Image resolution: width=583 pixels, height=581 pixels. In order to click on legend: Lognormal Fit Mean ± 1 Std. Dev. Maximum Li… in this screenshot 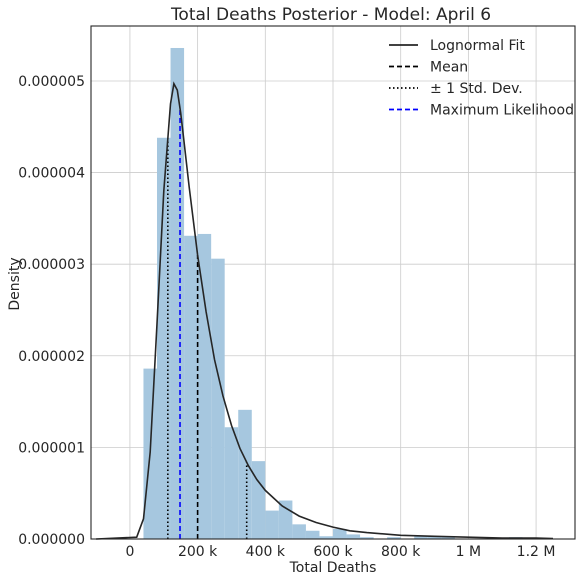, I will do `click(481, 78)`.